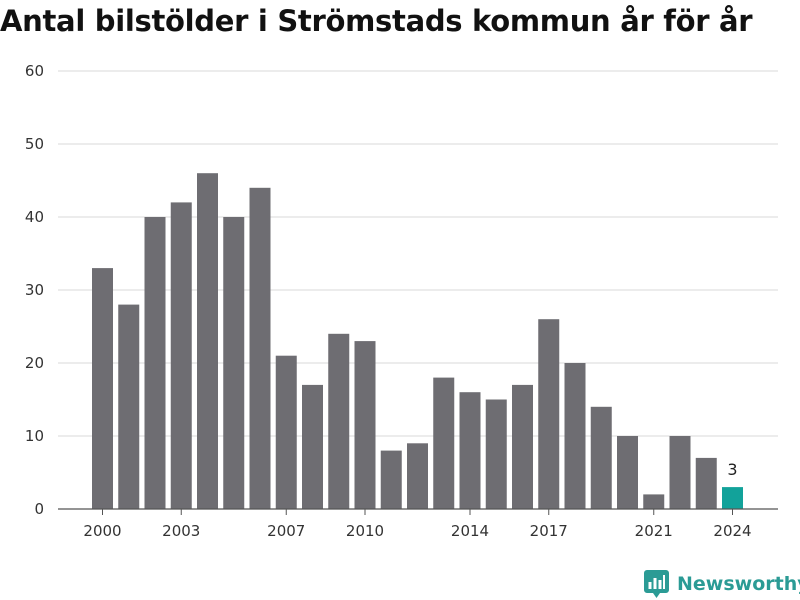  I want to click on bar-2006, so click(260, 348).